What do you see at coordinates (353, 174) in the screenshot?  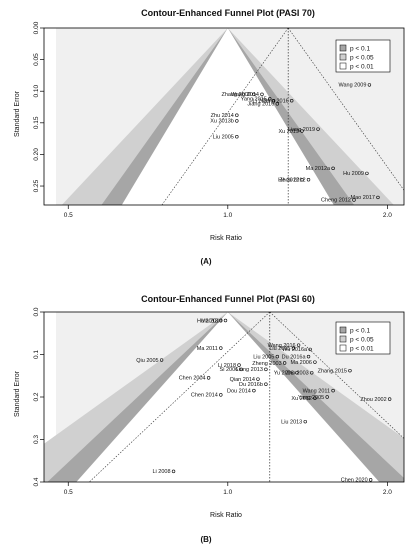 I see `study-label: Hu 2009` at bounding box center [353, 174].